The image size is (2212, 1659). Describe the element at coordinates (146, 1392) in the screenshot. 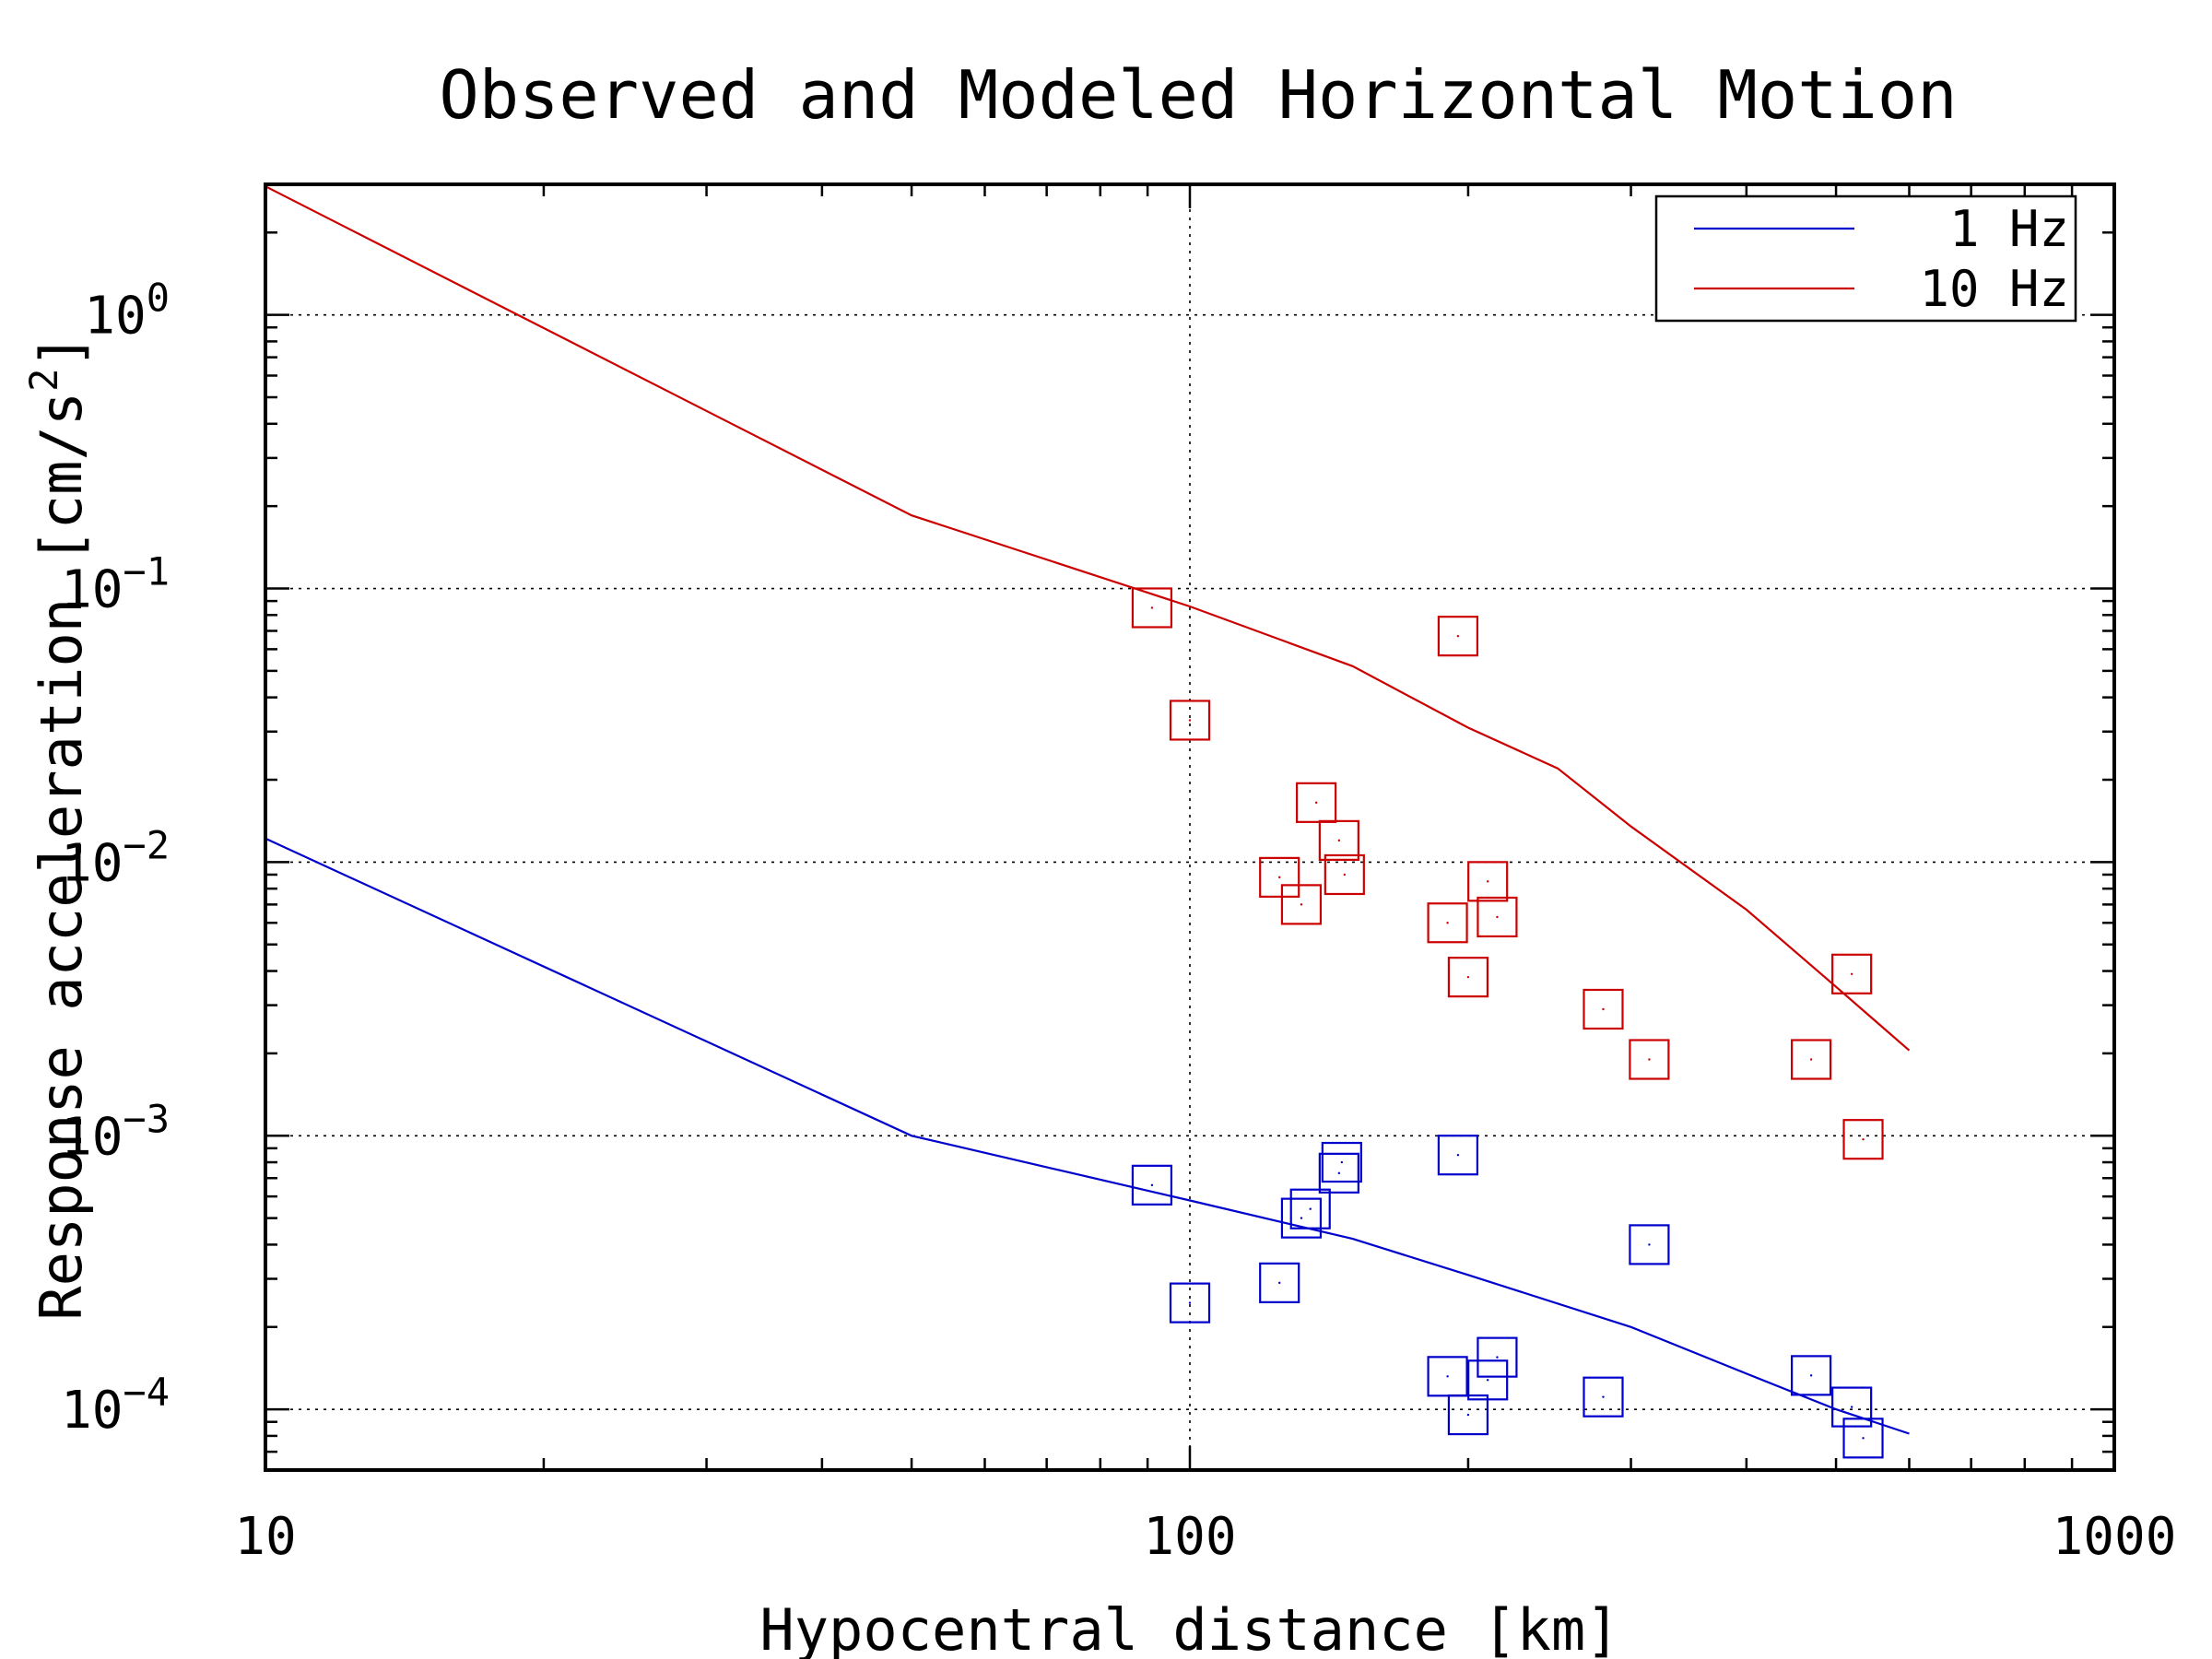

I see `y-tick-label-exponent: −4` at that location.